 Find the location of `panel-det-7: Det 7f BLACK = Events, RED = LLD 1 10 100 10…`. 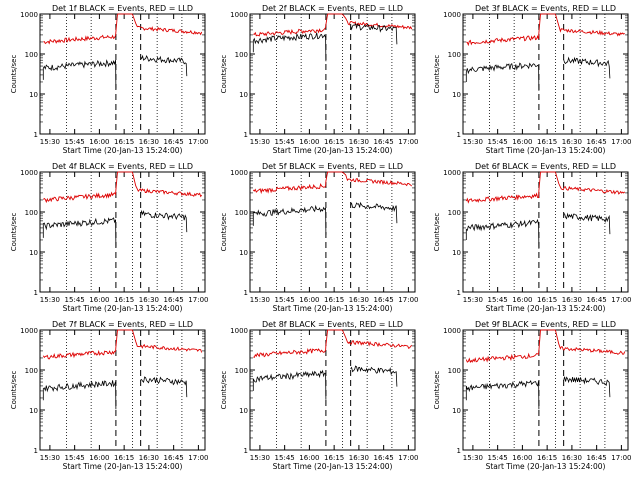

panel-det-7: Det 7f BLACK = Events, RED = LLD 1 10 100 10… is located at coordinates (109, 395).